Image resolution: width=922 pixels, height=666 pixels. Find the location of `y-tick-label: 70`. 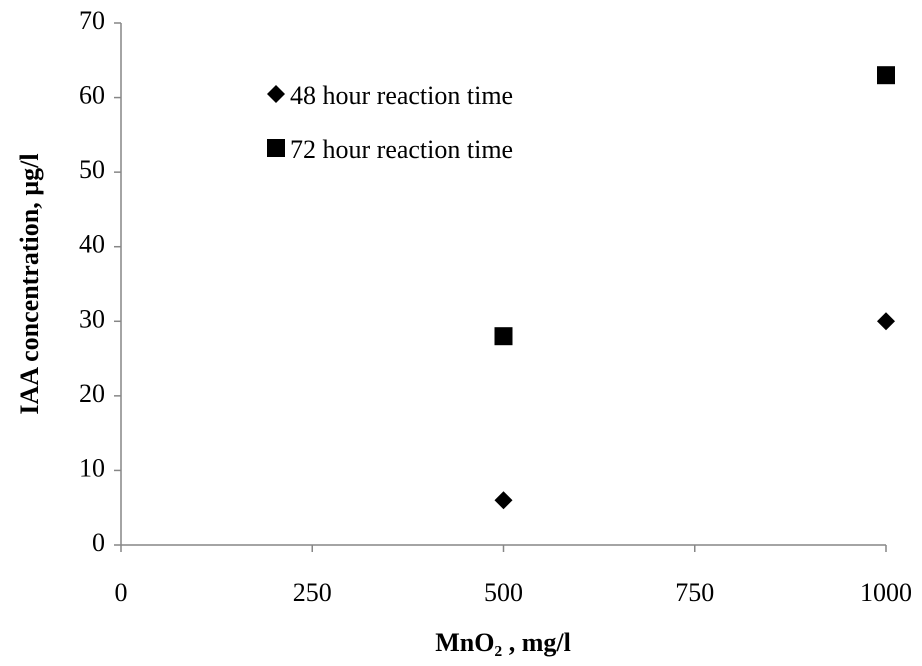

y-tick-label: 70 is located at coordinates (92, 20).